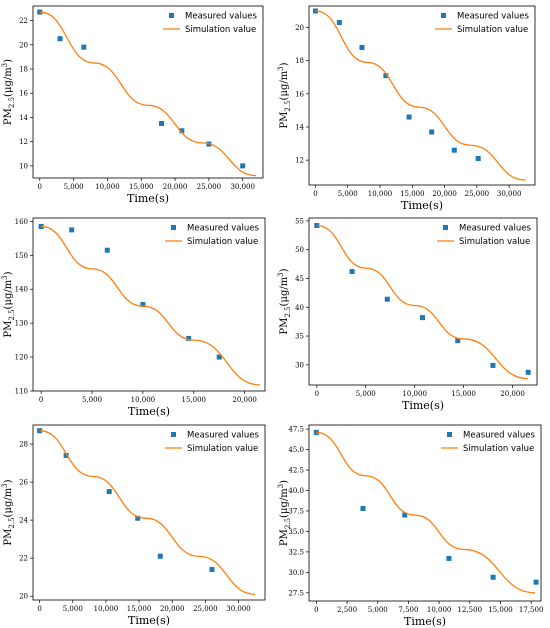 Image resolution: width=550 pixels, height=628 pixels. Describe the element at coordinates (299, 221) in the screenshot. I see `y-tick-label: 55` at that location.